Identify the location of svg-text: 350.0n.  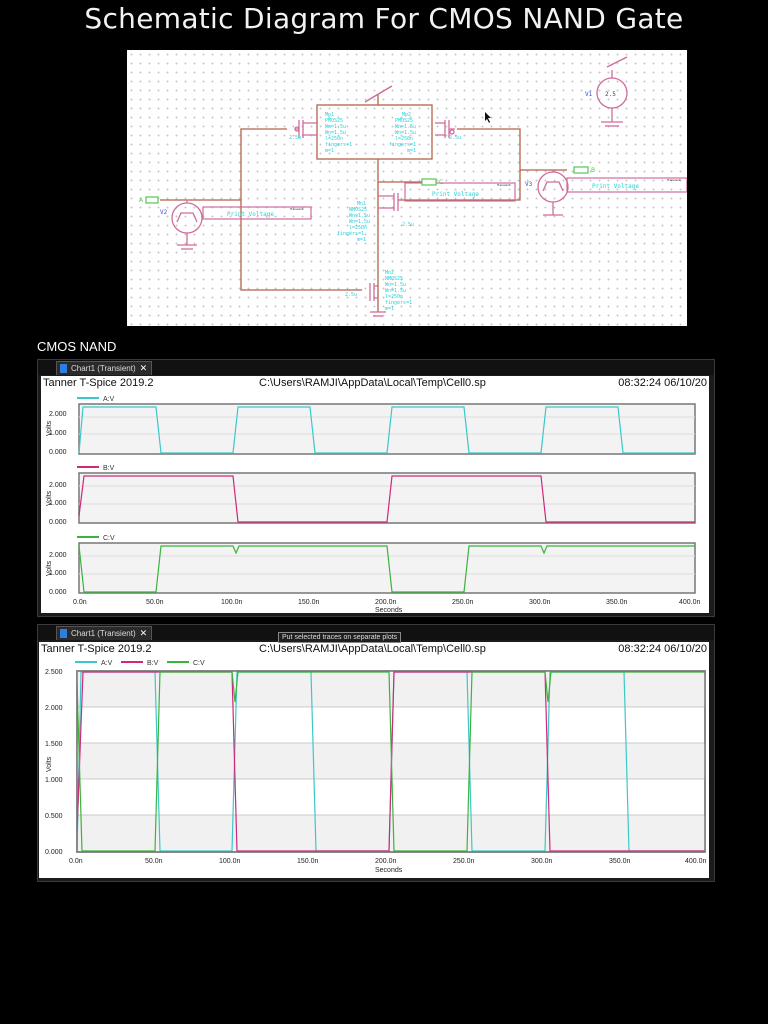
(617, 602).